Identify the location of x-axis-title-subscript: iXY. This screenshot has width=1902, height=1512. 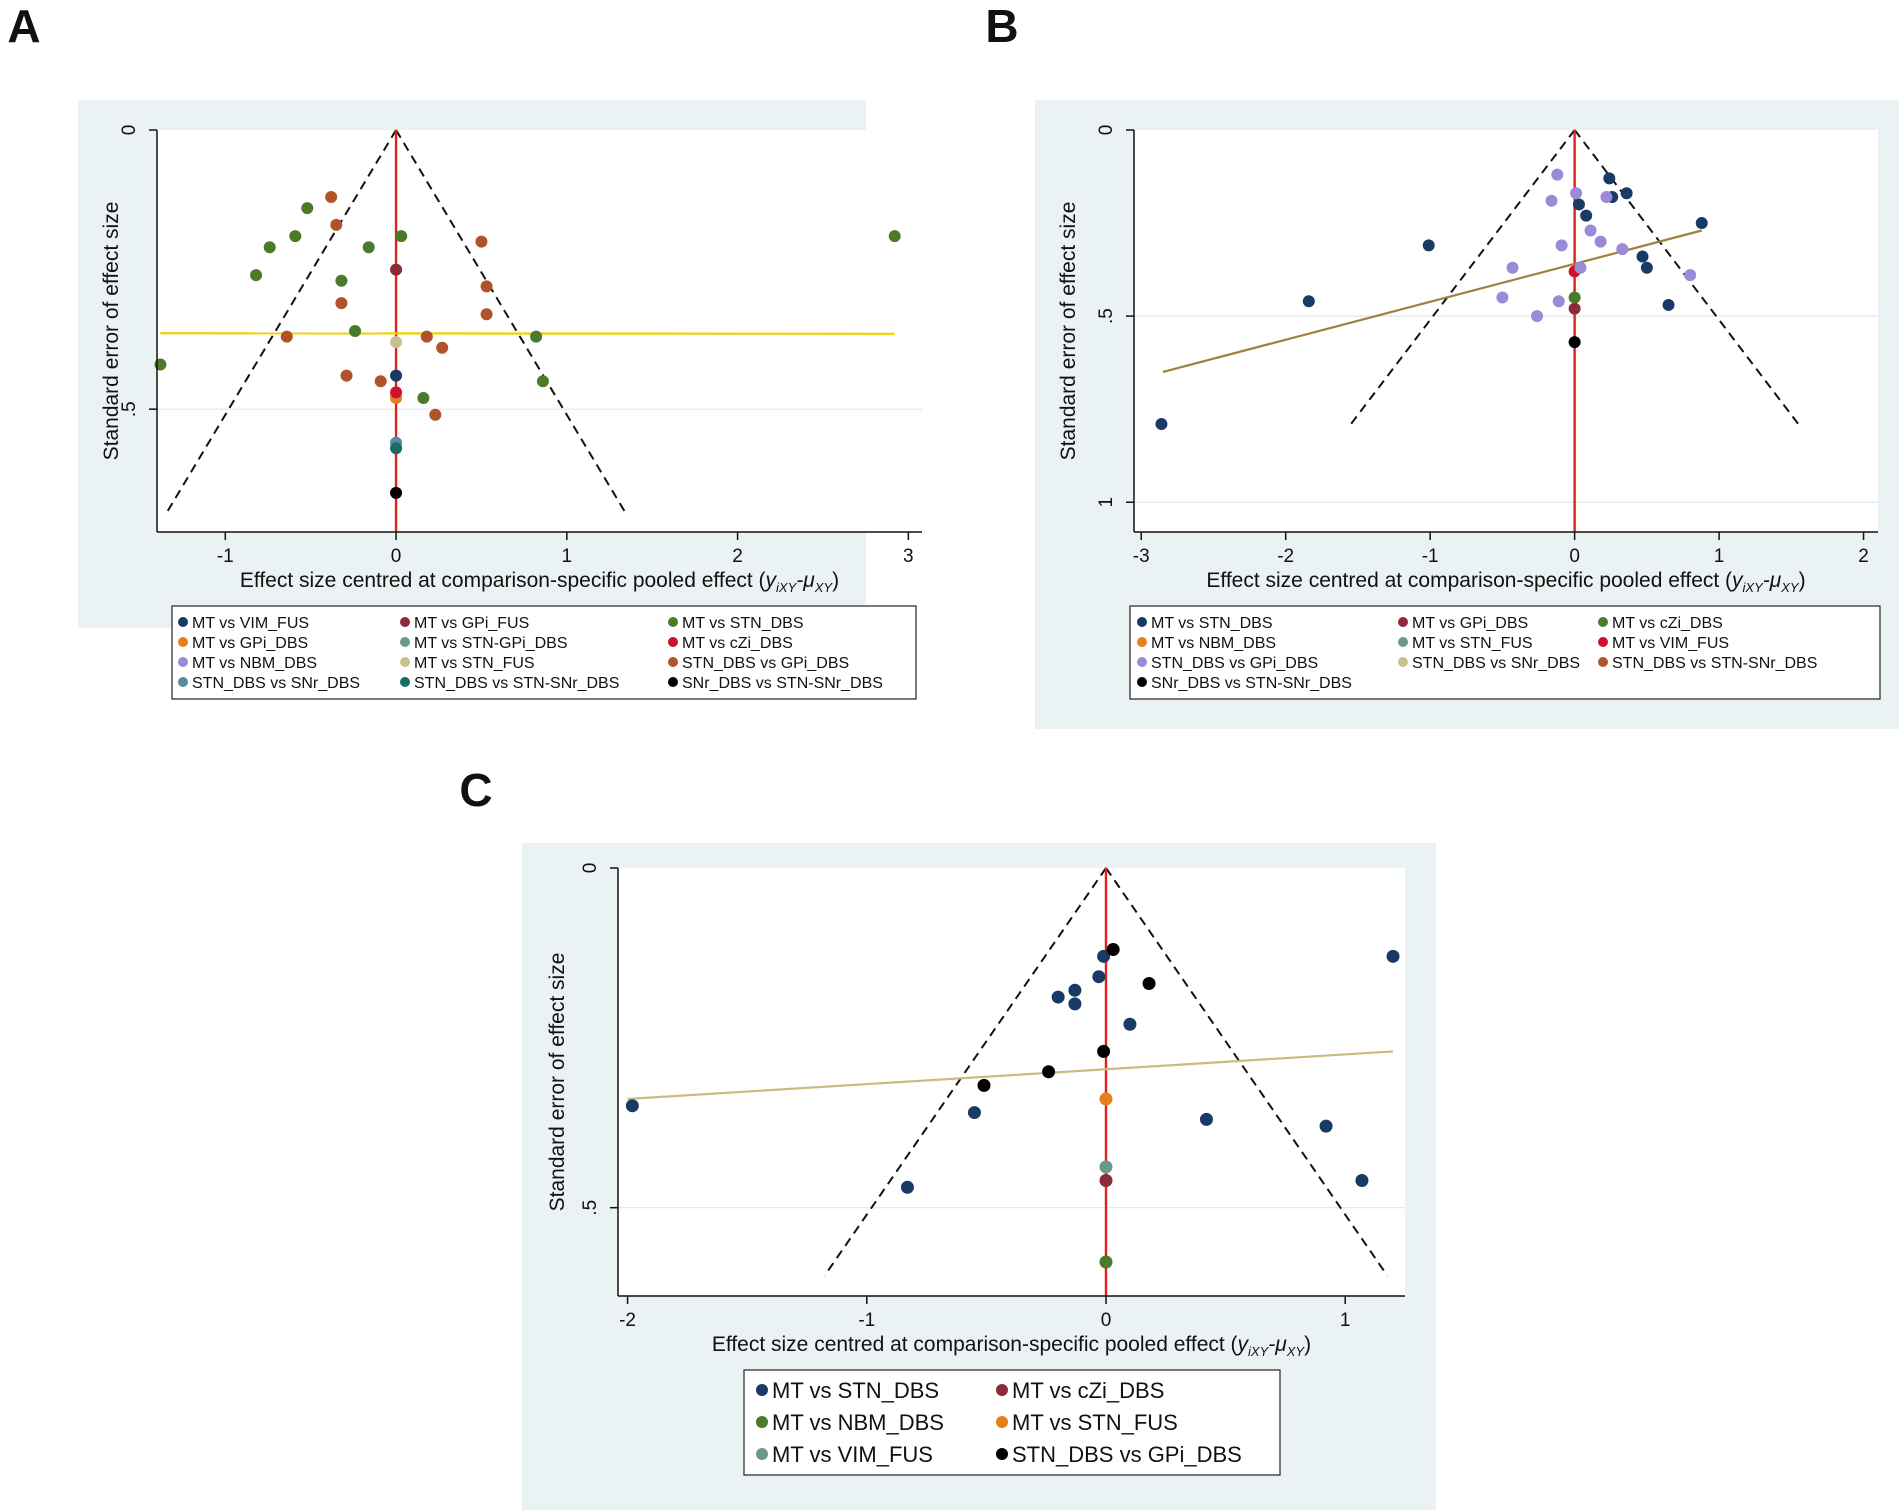
(1754, 587).